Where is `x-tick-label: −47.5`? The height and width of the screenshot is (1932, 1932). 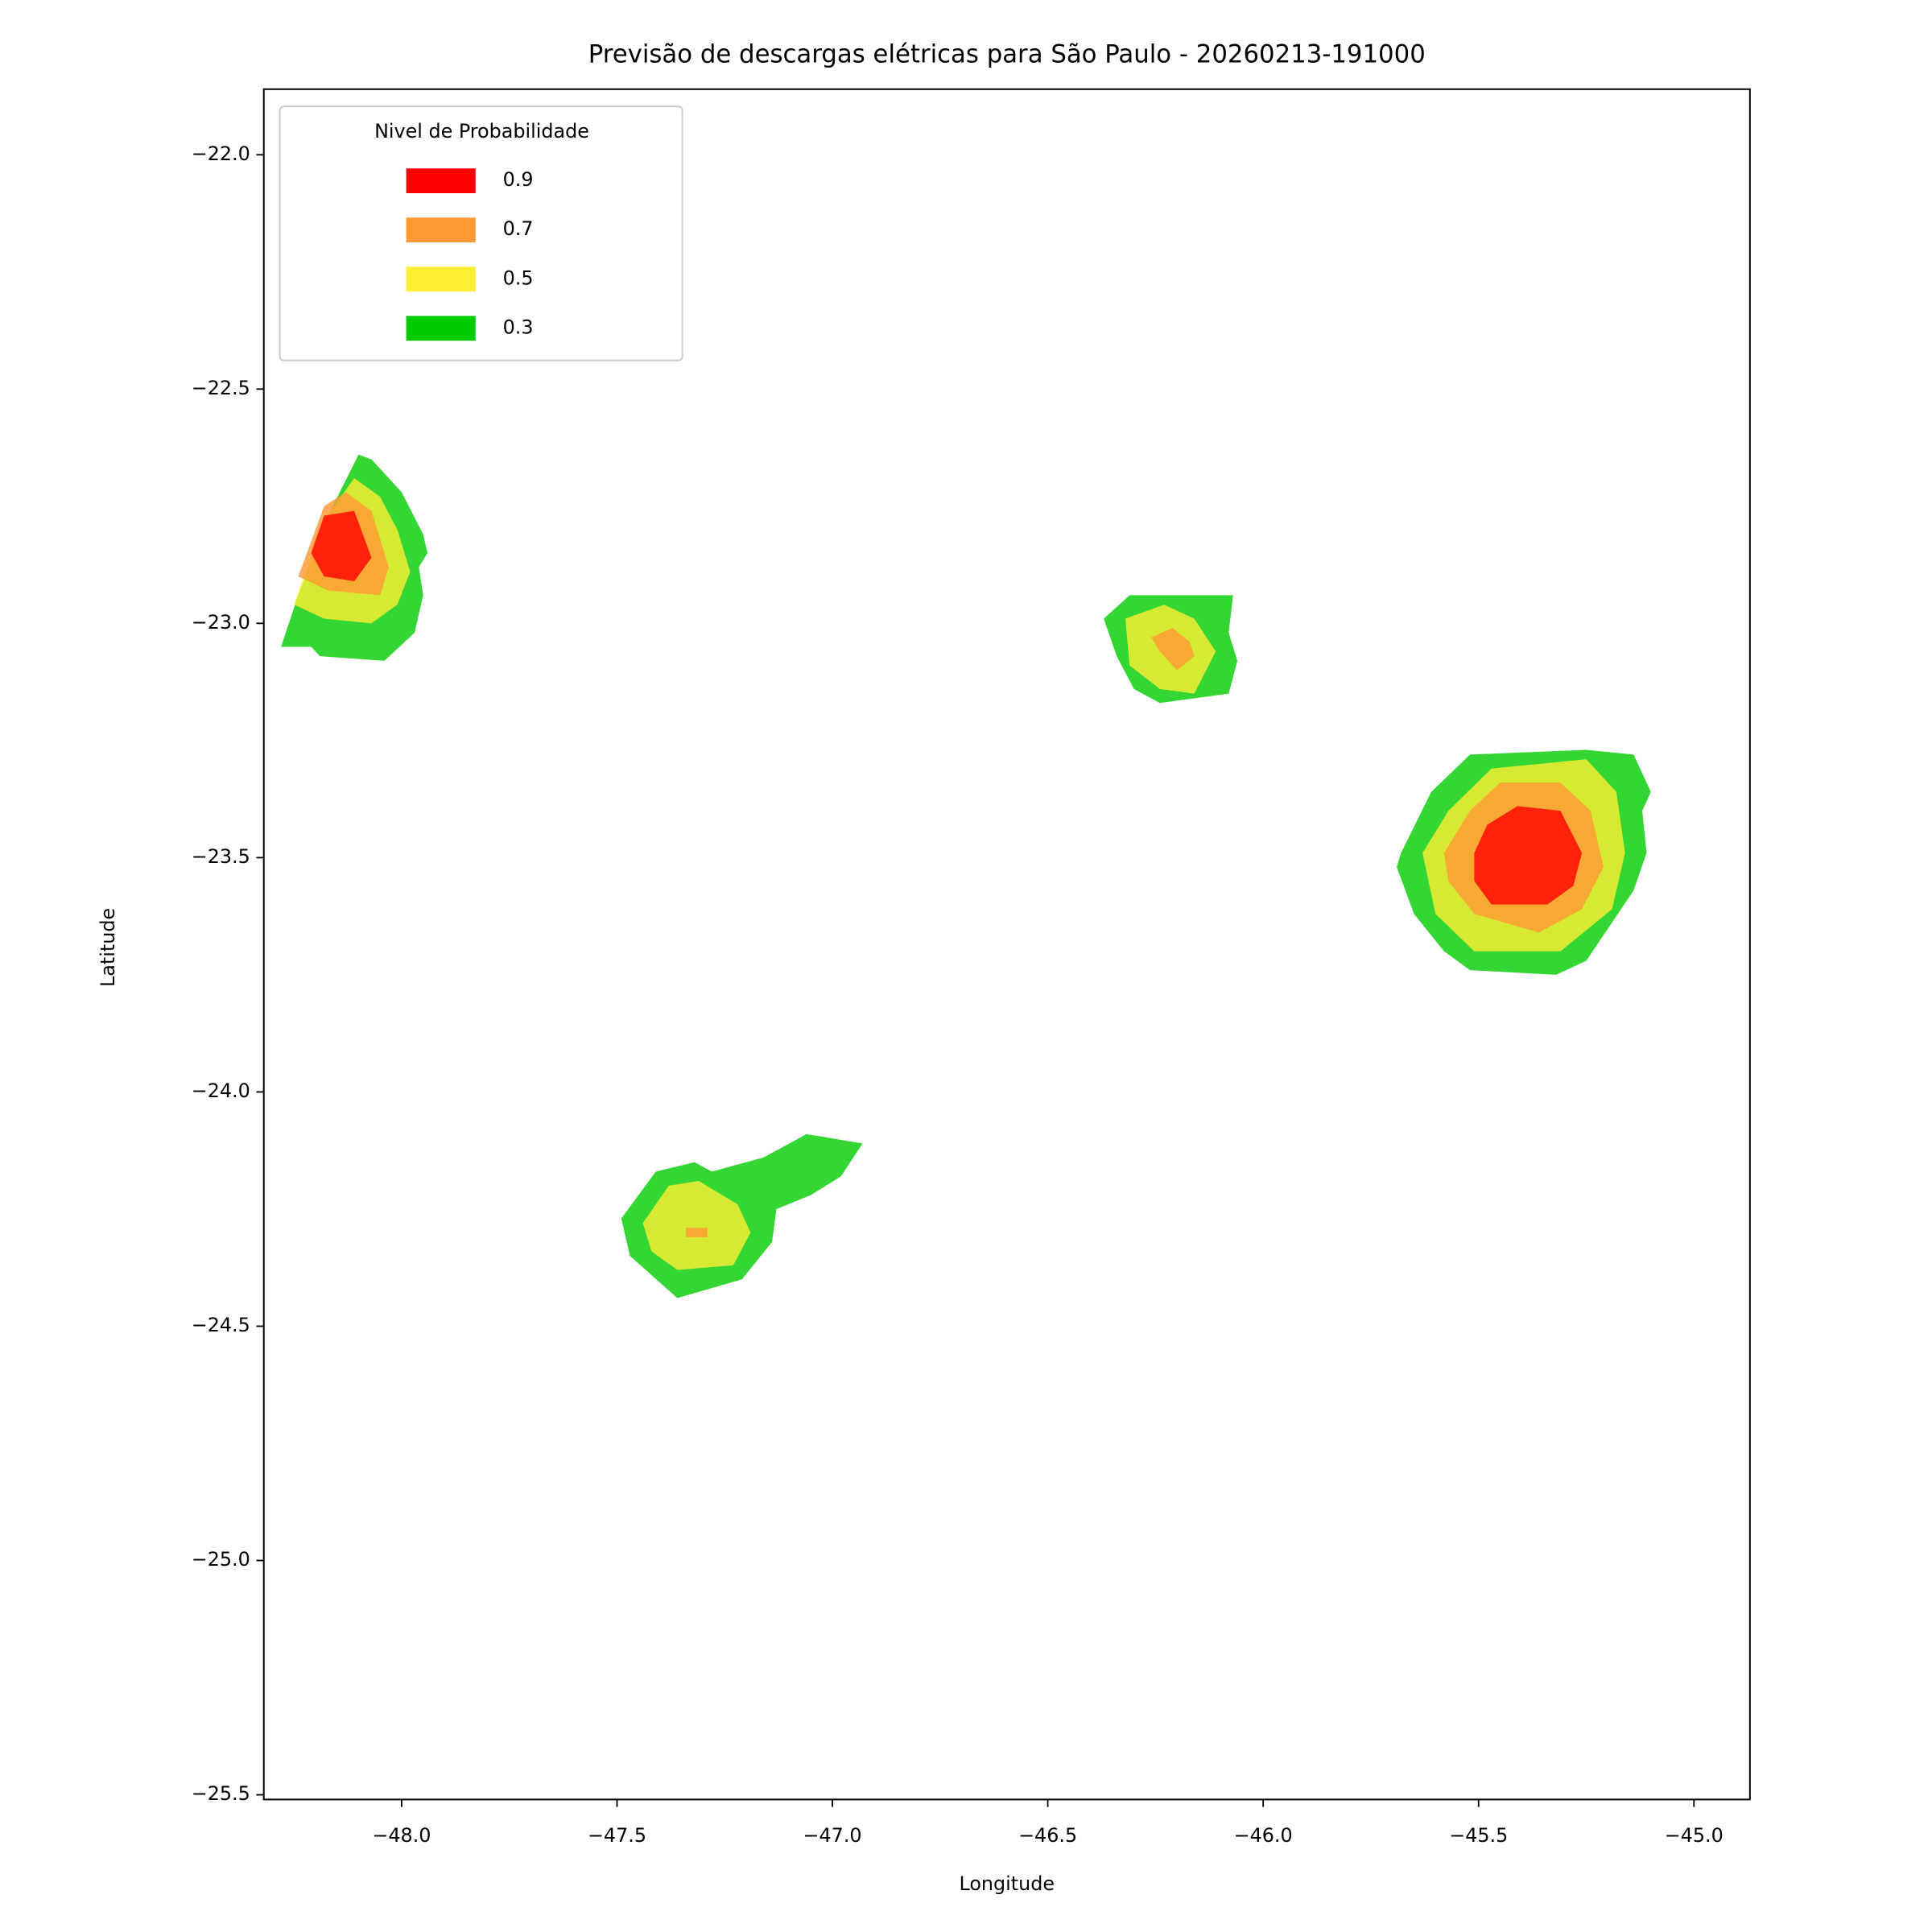
x-tick-label: −47.5 is located at coordinates (617, 1835).